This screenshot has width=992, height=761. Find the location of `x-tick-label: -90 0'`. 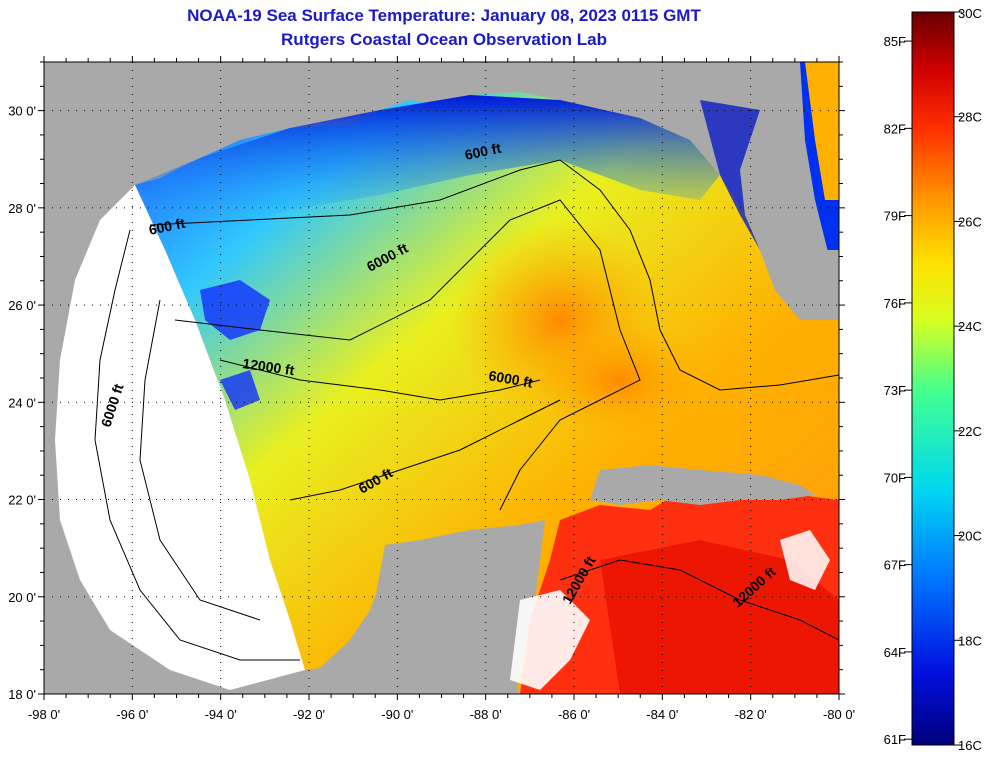

x-tick-label: -90 0' is located at coordinates (397, 714).